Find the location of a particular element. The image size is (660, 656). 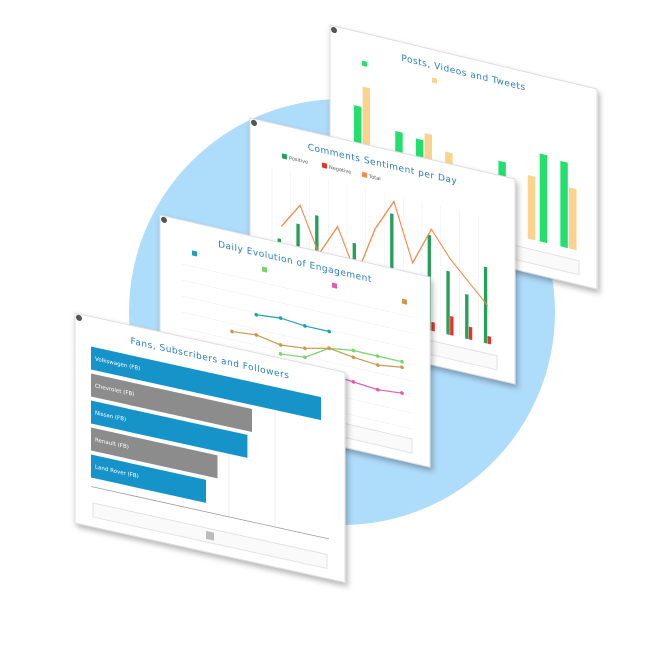

axis-line is located at coordinates (210, 513).